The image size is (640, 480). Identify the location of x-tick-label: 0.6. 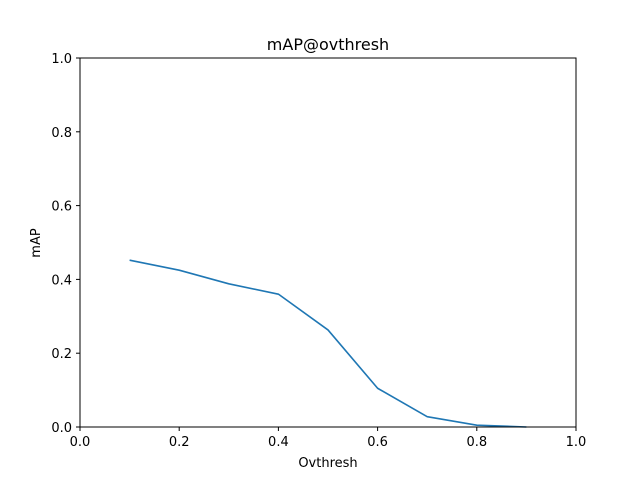
(377, 442).